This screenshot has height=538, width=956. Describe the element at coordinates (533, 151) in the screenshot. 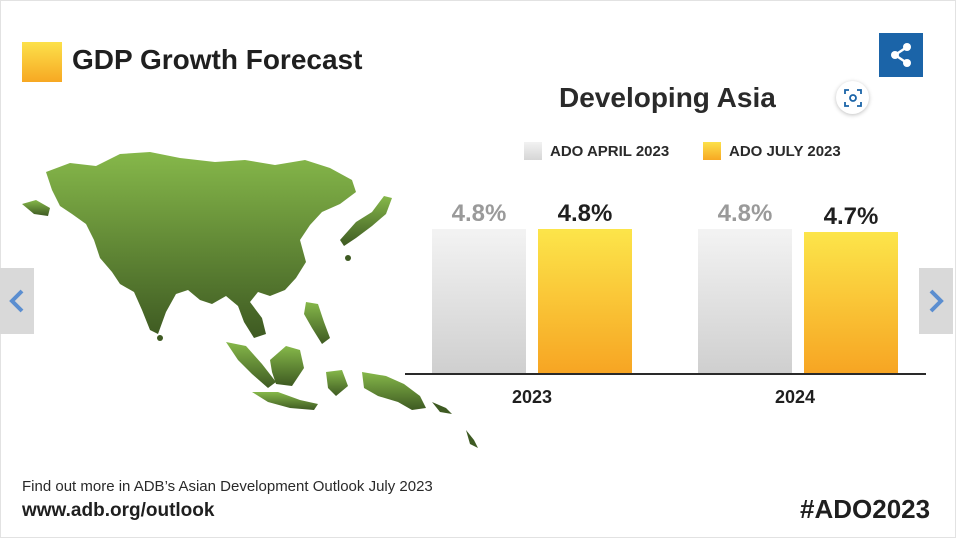

I see `legend-swatch-april` at that location.